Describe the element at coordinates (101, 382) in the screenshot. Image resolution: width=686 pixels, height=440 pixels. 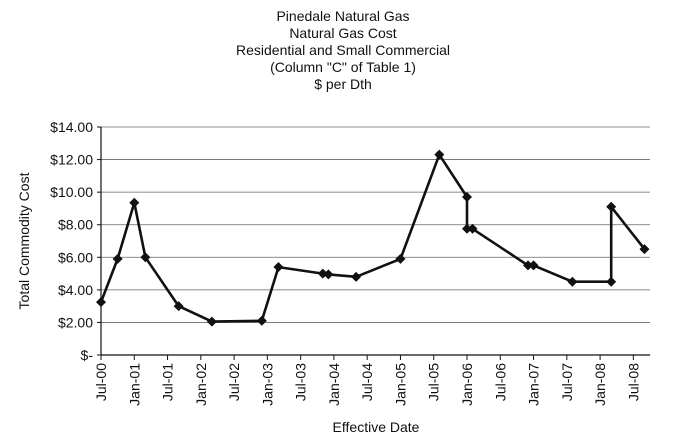
I see `x-tick-label: Jul-00` at that location.